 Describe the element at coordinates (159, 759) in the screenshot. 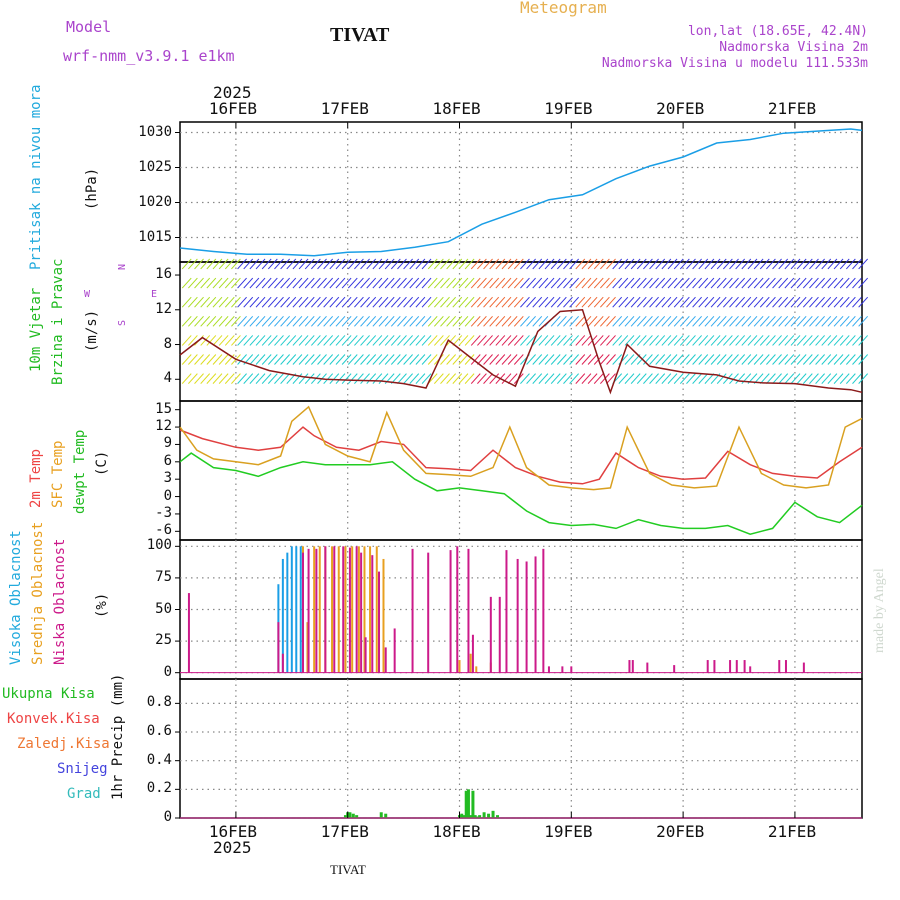

I see `ytick-label-precip: 0.4` at that location.